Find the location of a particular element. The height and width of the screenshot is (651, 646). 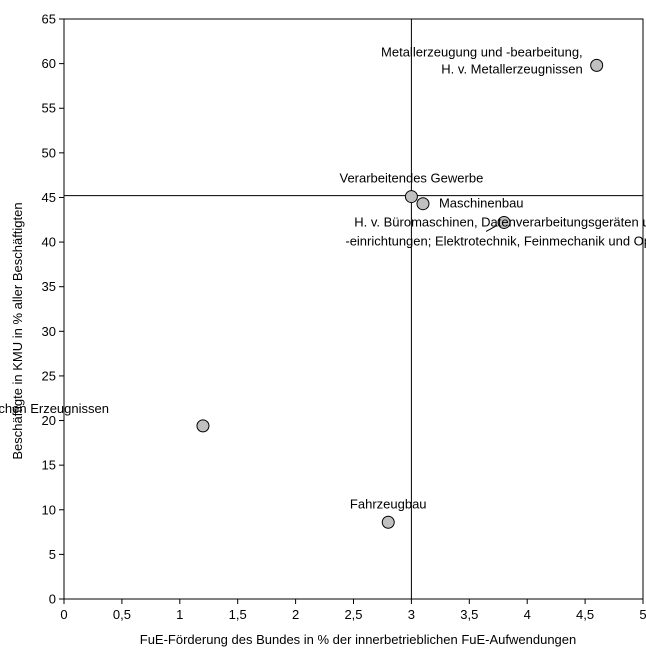

y-tick-label: 20 is located at coordinates (49, 420).